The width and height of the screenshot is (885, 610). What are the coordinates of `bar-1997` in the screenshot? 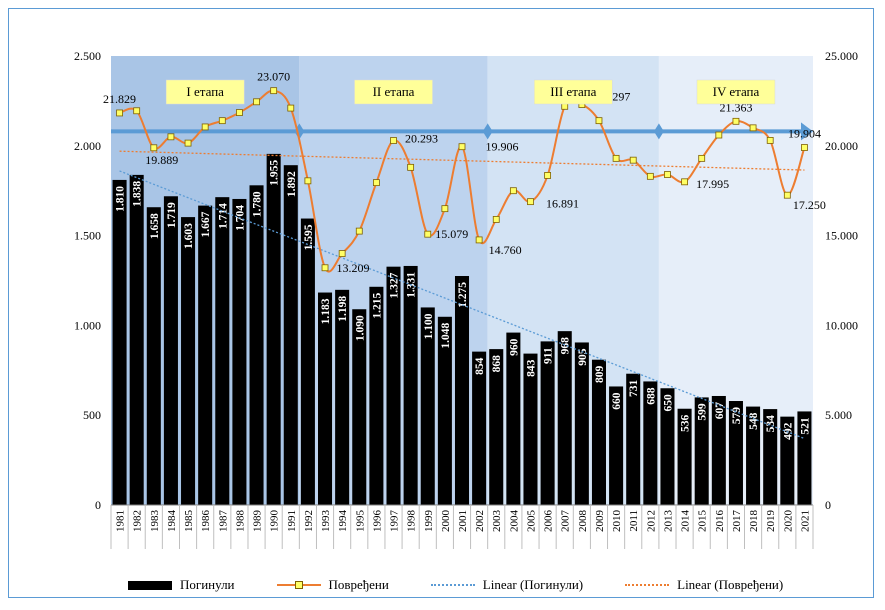 It's located at (393, 385).